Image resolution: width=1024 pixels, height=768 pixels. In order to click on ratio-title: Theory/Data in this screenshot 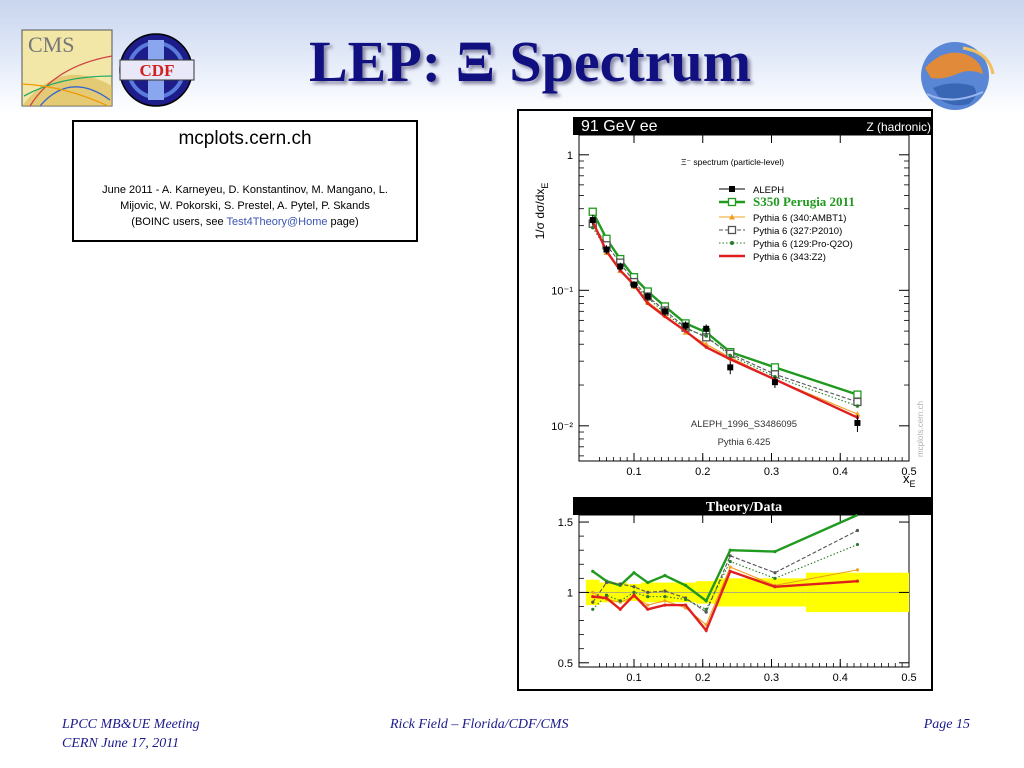, I will do `click(744, 507)`.